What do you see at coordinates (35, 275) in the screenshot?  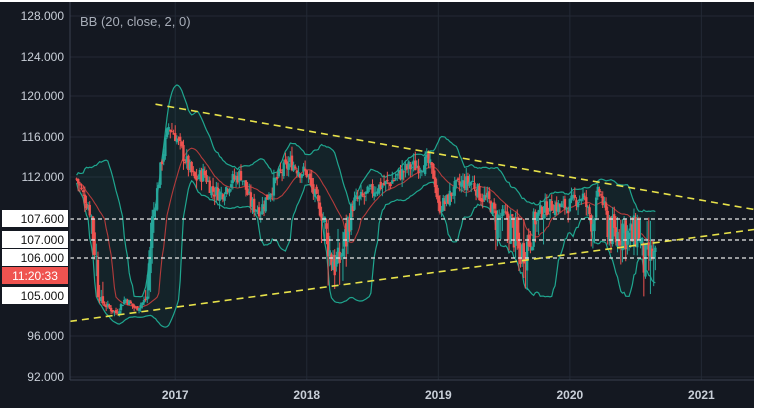 I see `time-label-box` at bounding box center [35, 275].